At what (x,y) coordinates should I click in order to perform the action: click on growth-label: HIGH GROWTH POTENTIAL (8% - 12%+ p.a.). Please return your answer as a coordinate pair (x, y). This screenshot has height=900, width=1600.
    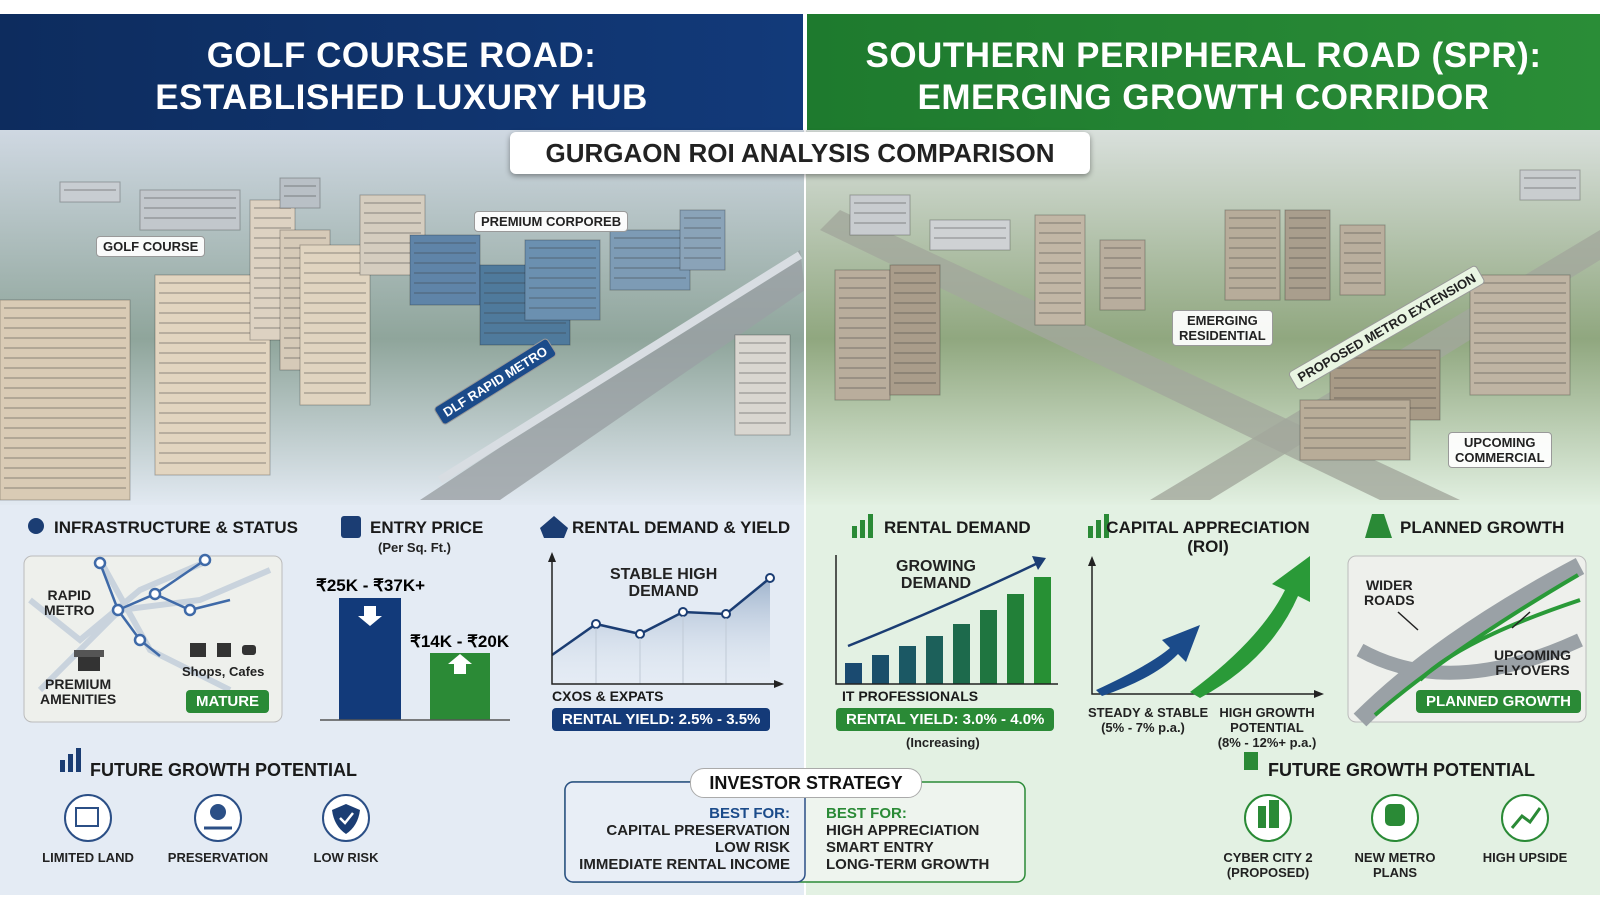
    Looking at the image, I should click on (1267, 727).